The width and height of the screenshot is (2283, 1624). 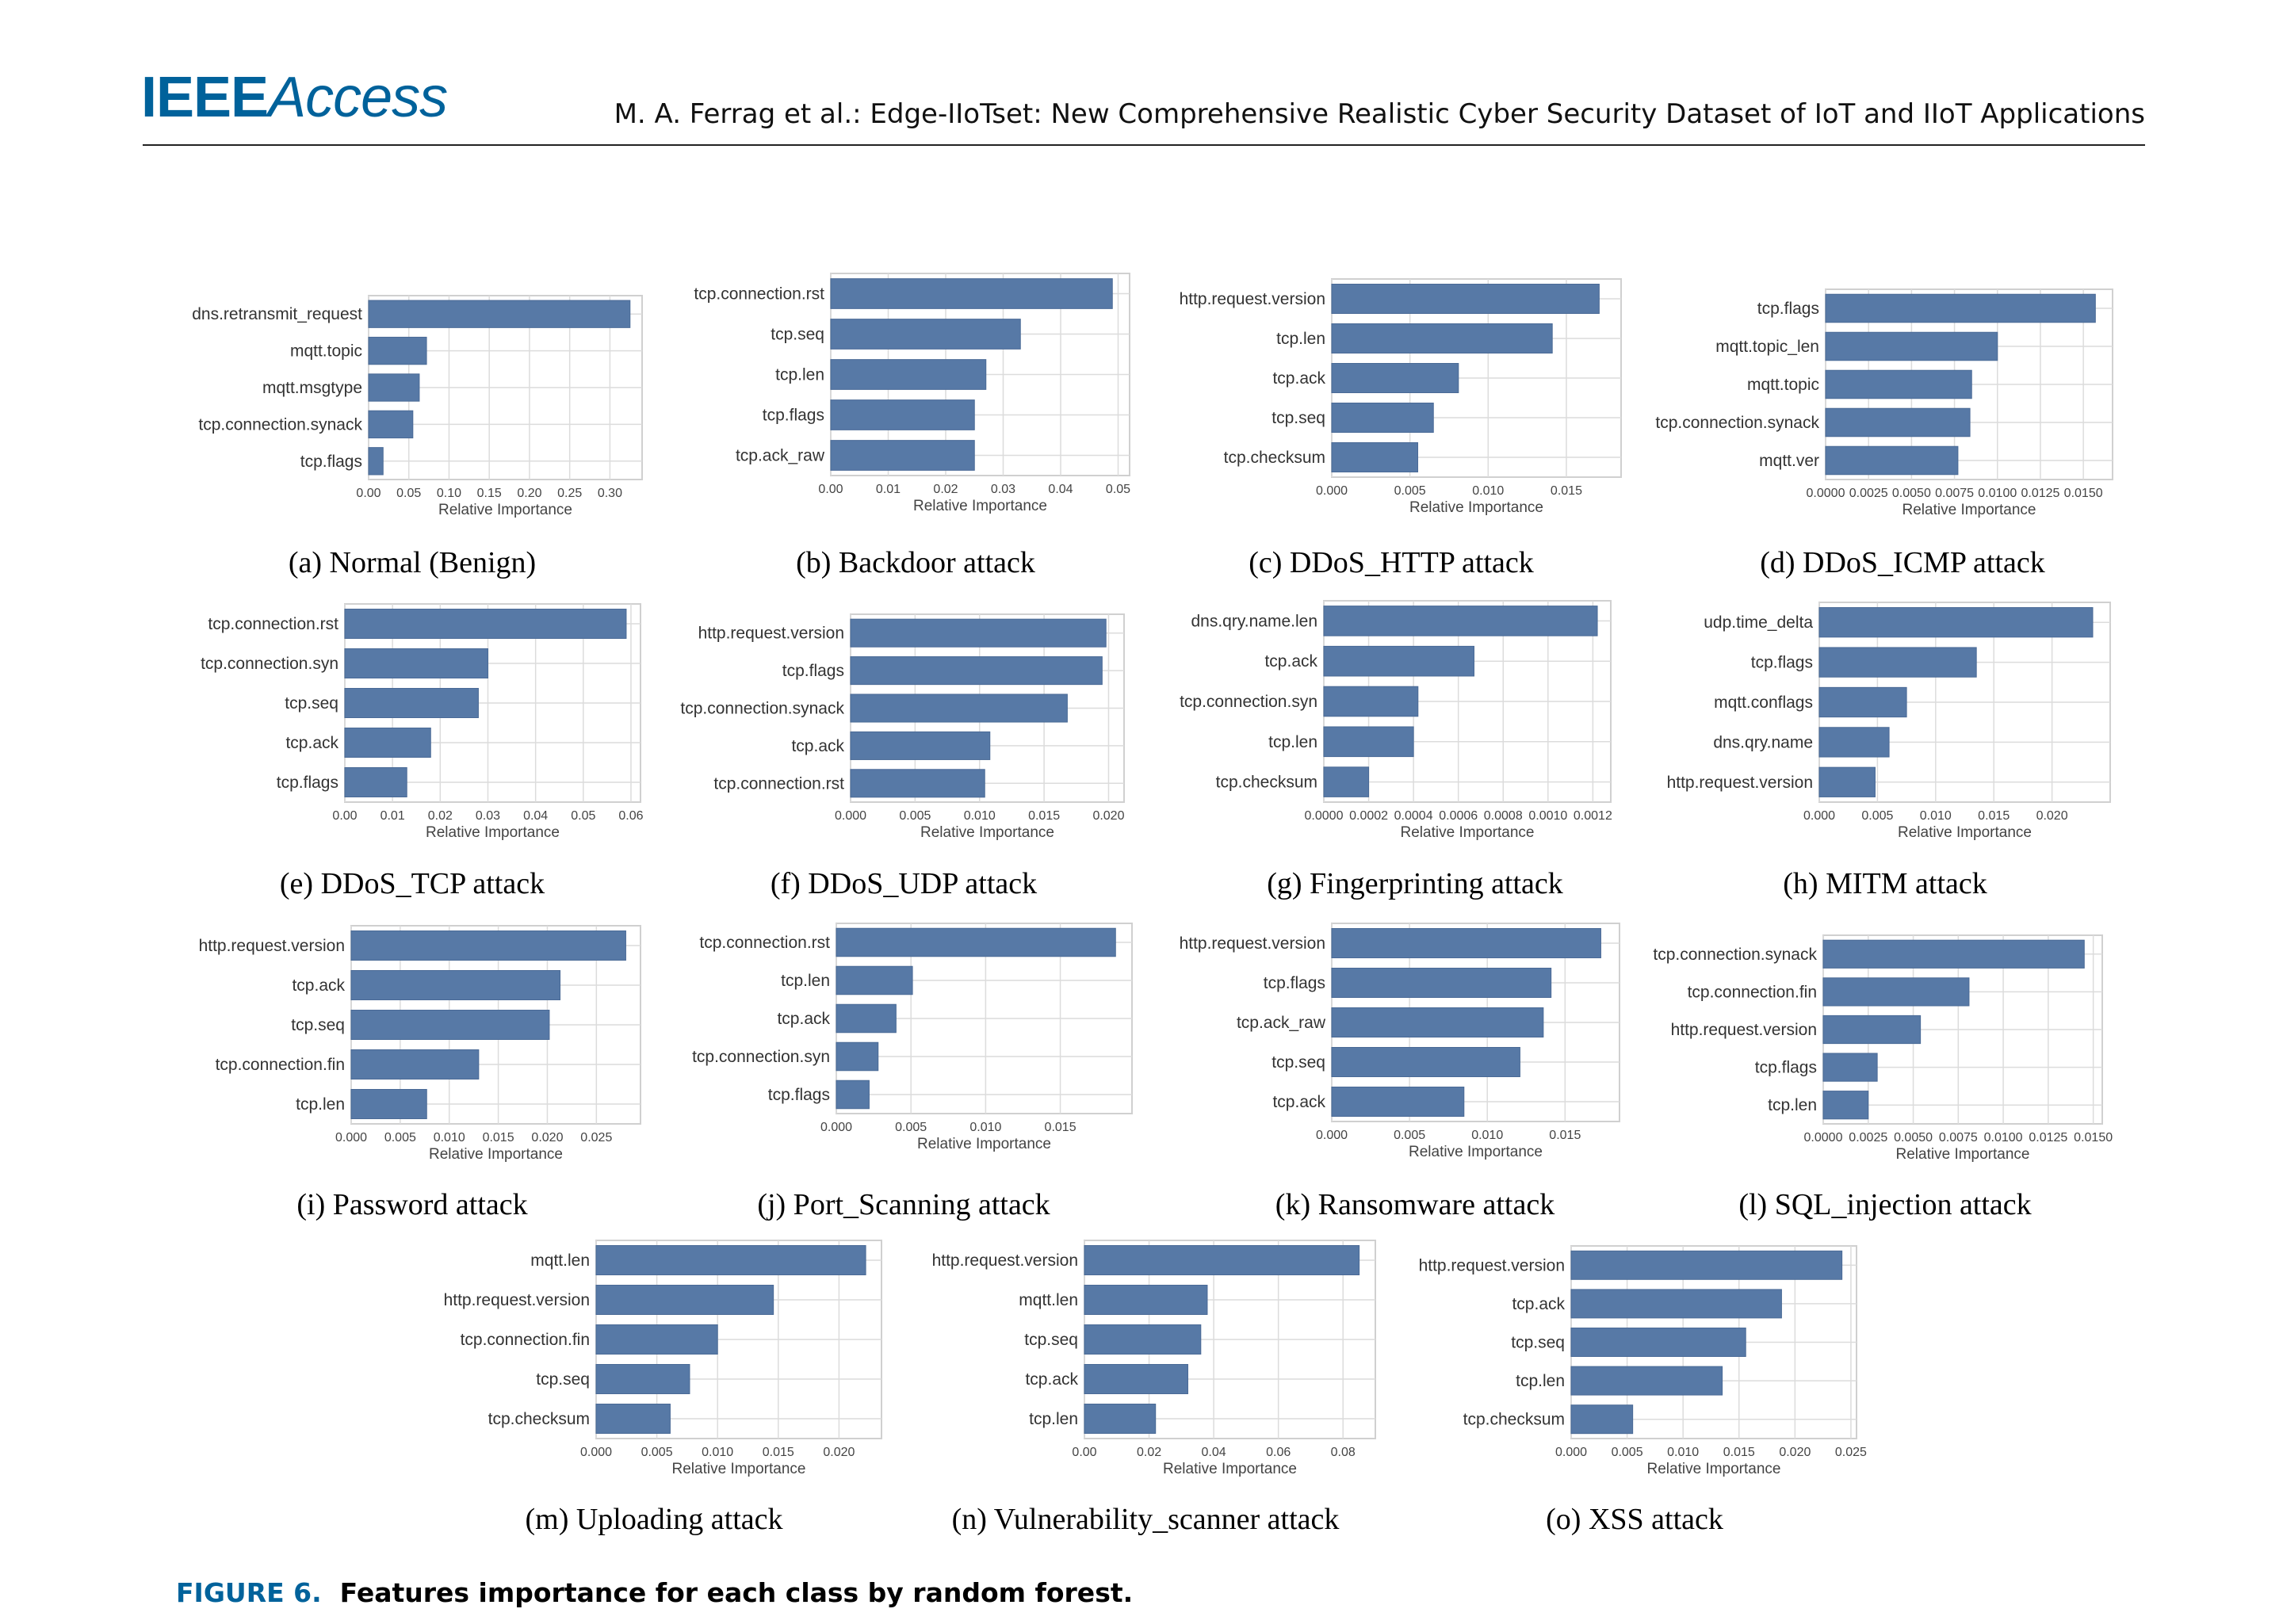 What do you see at coordinates (1503, 816) in the screenshot?
I see `x-tick-label: 0.0008` at bounding box center [1503, 816].